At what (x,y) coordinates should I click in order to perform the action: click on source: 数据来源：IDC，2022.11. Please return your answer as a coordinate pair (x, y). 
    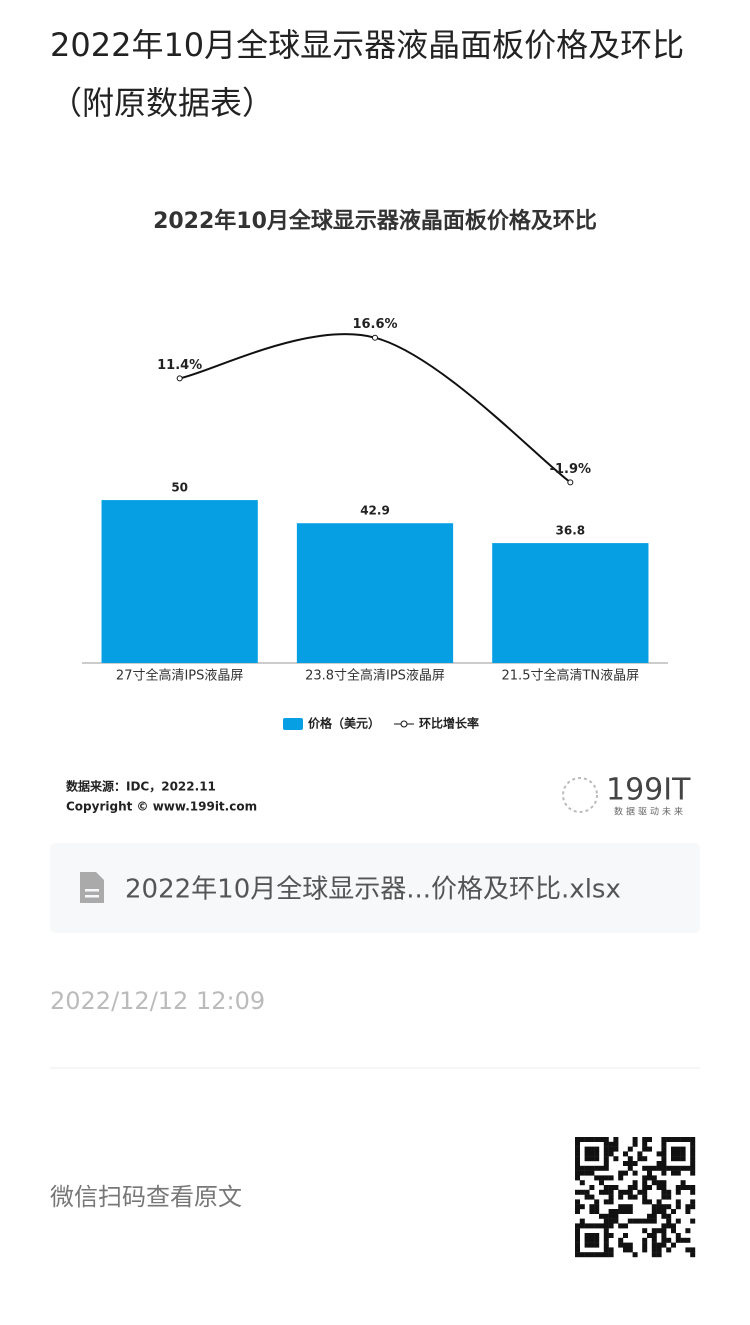
    Looking at the image, I should click on (141, 786).